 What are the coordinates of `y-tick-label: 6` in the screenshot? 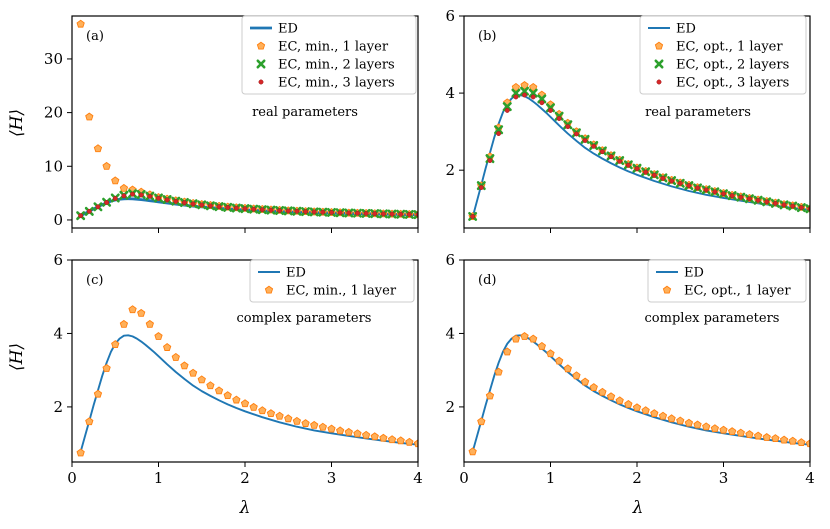 It's located at (58, 260).